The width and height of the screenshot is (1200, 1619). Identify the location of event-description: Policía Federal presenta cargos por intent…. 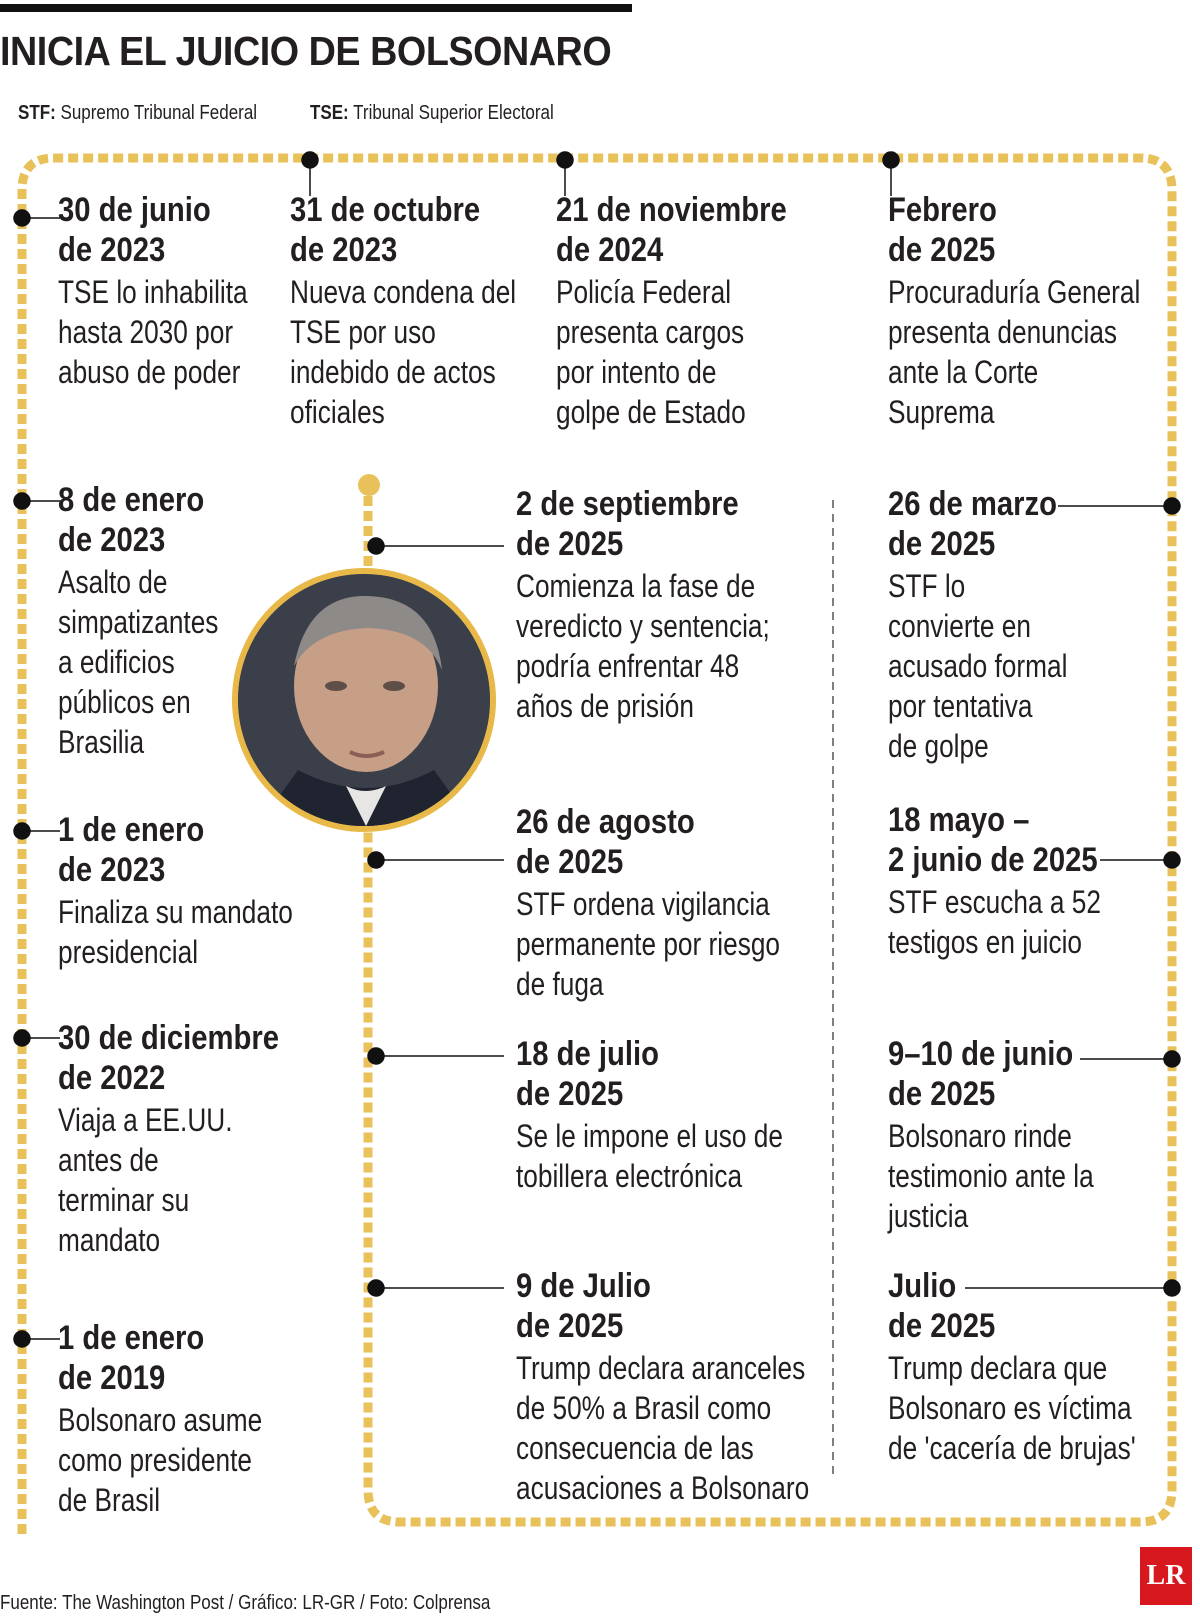
(651, 352).